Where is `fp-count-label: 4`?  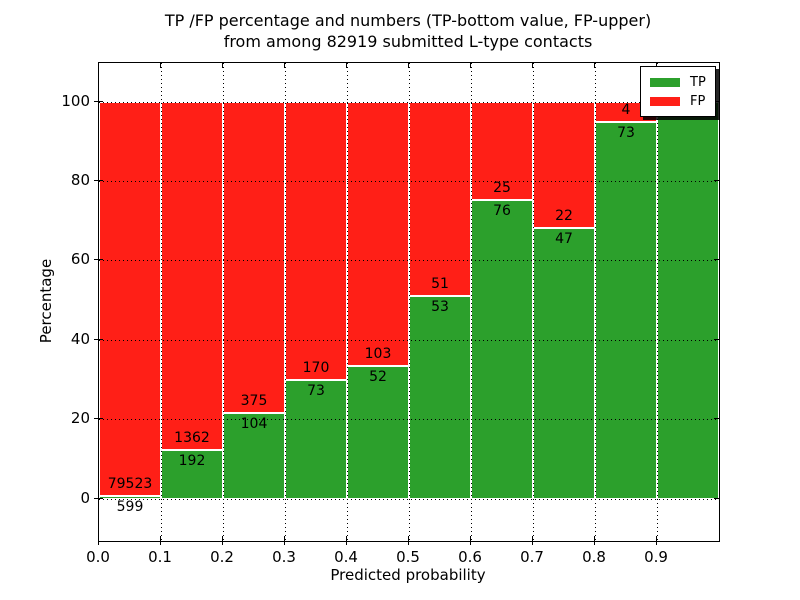 fp-count-label: 4 is located at coordinates (626, 110).